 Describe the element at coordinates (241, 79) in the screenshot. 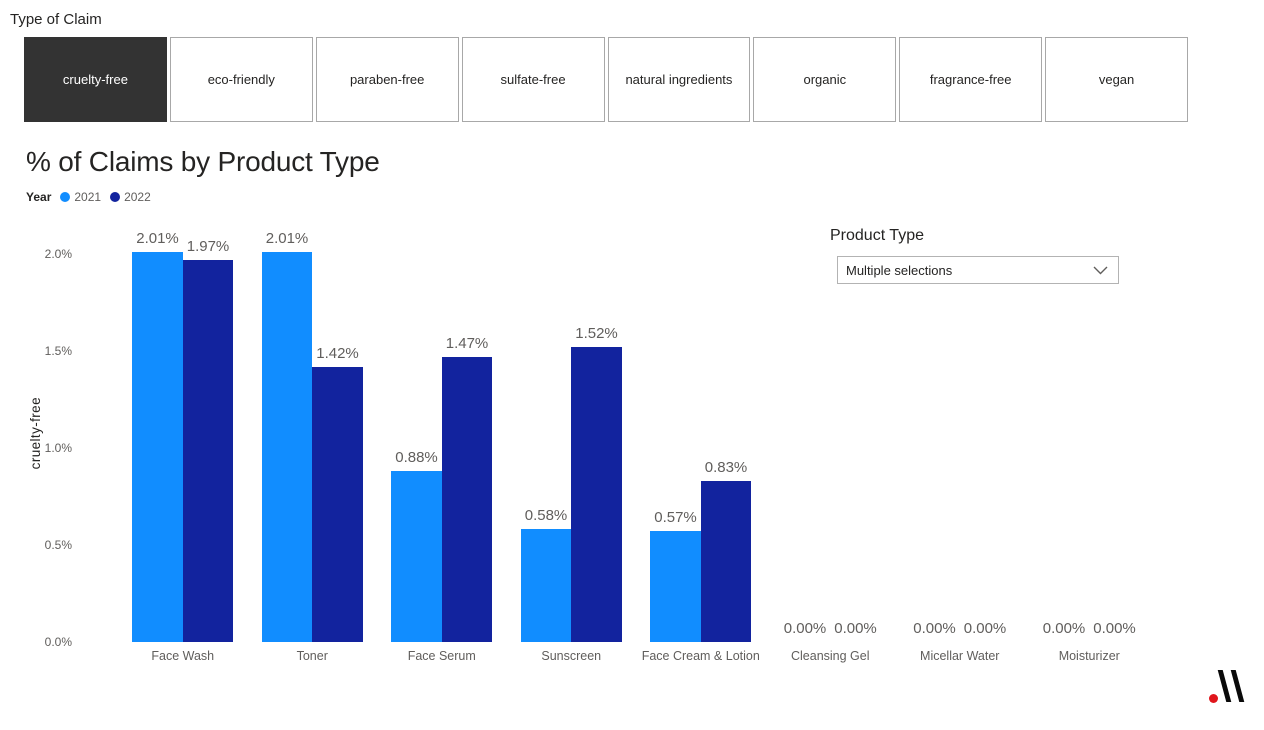

I see `filter-option-eco-friendly: eco-friendly` at that location.